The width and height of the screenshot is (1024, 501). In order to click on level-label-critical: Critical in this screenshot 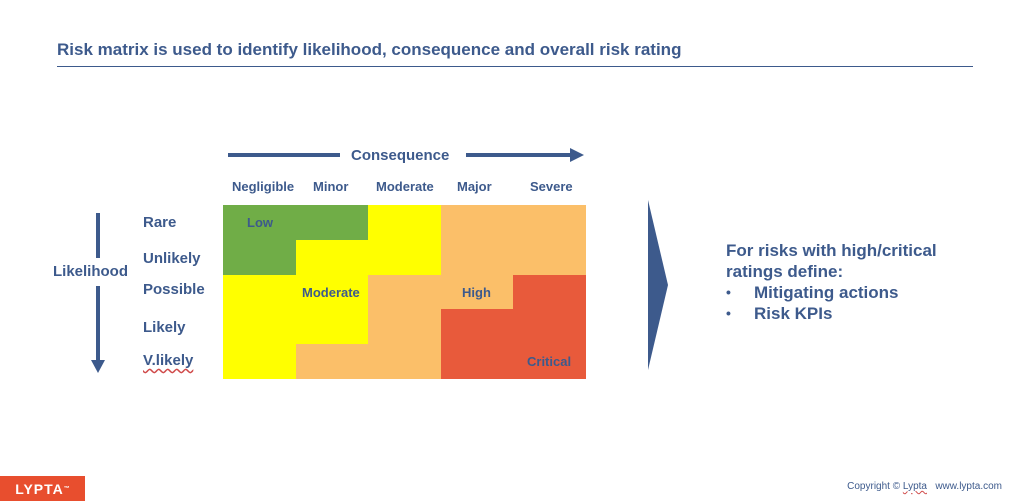, I will do `click(549, 361)`.